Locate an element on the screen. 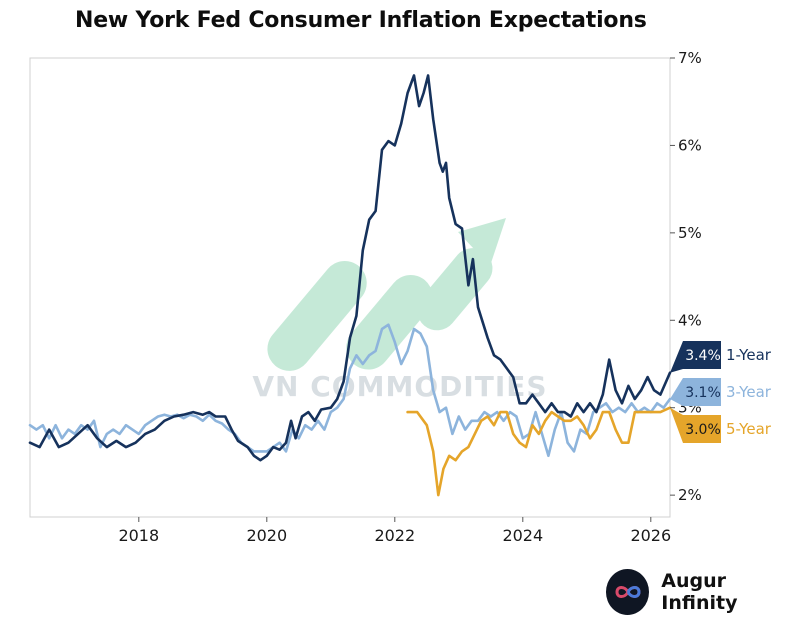 The width and height of the screenshot is (800, 625). x-tick-label: 2022 is located at coordinates (394, 535).